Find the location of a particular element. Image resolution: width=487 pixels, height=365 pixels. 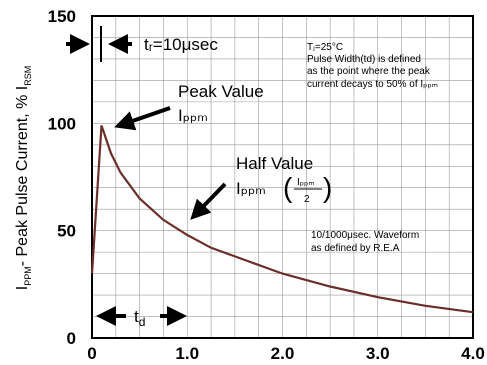

svg-text: 10/1000μsec. Waveform is located at coordinates (365, 235).